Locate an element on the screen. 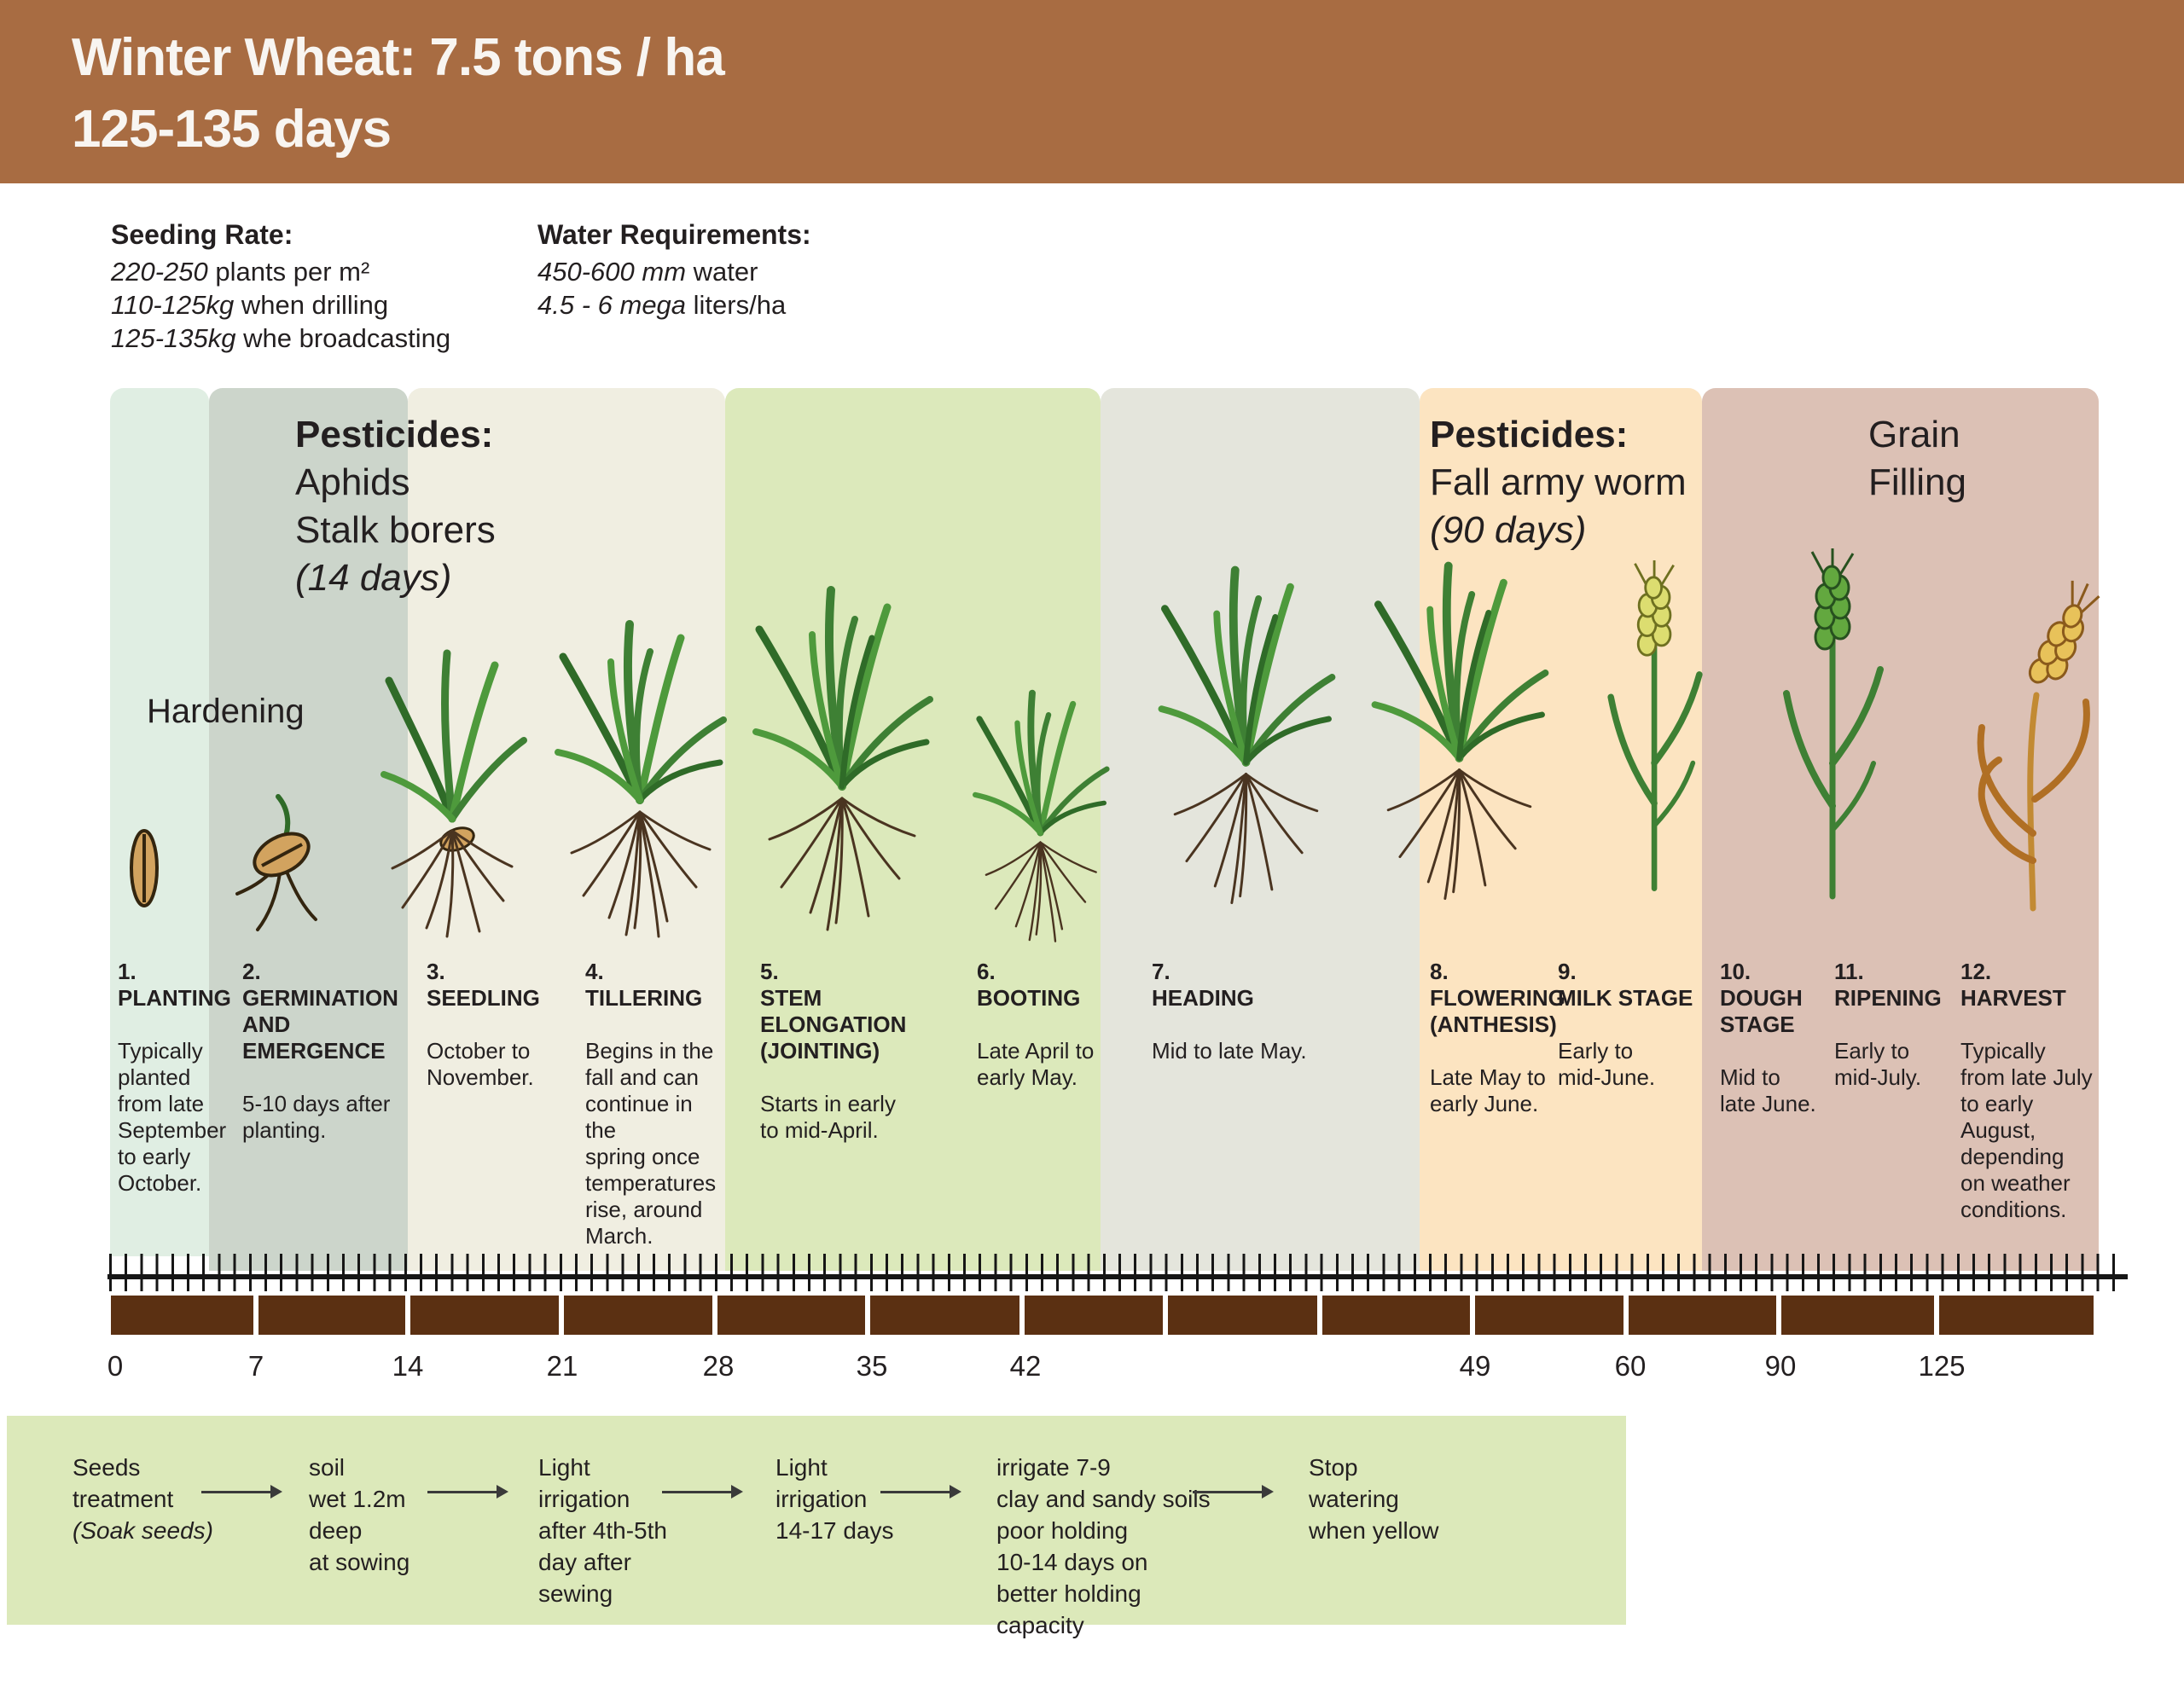 The width and height of the screenshot is (2184, 1687). booting-illustration is located at coordinates (1040, 814).